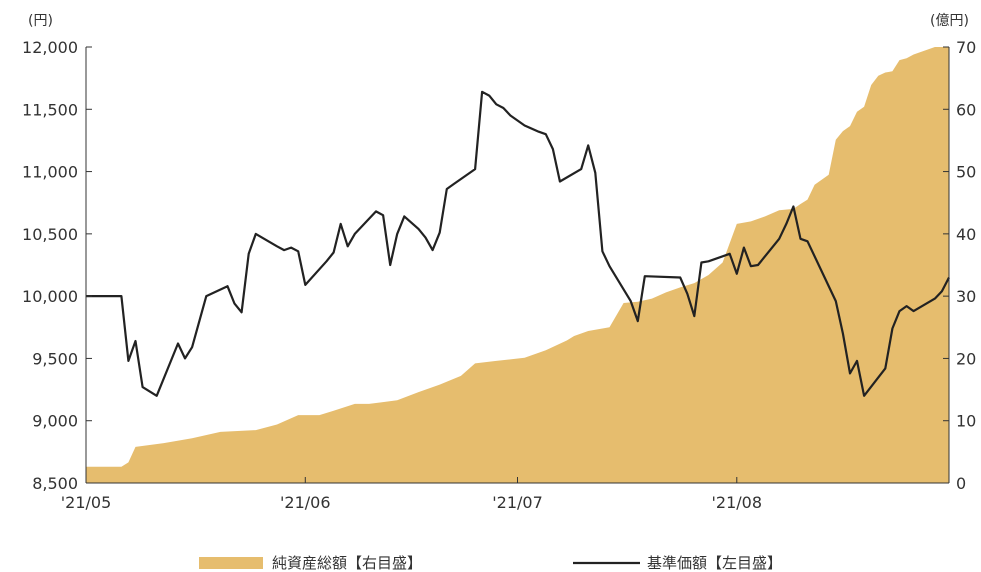  Describe the element at coordinates (966, 47) in the screenshot. I see `right-tick-label: 70` at that location.